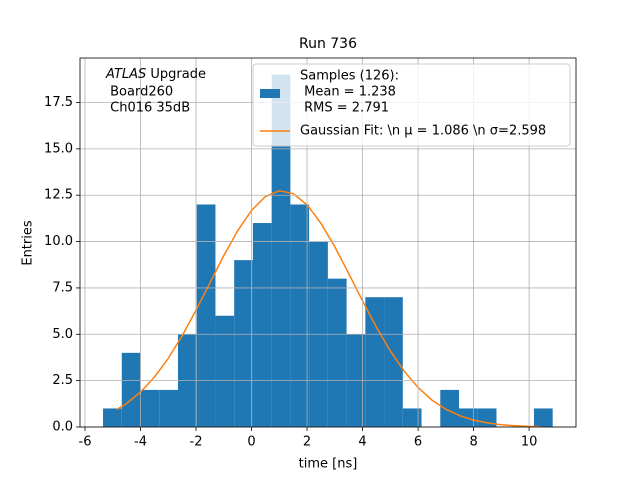 The image size is (640, 480). I want to click on x-tick-label: 8, so click(473, 442).